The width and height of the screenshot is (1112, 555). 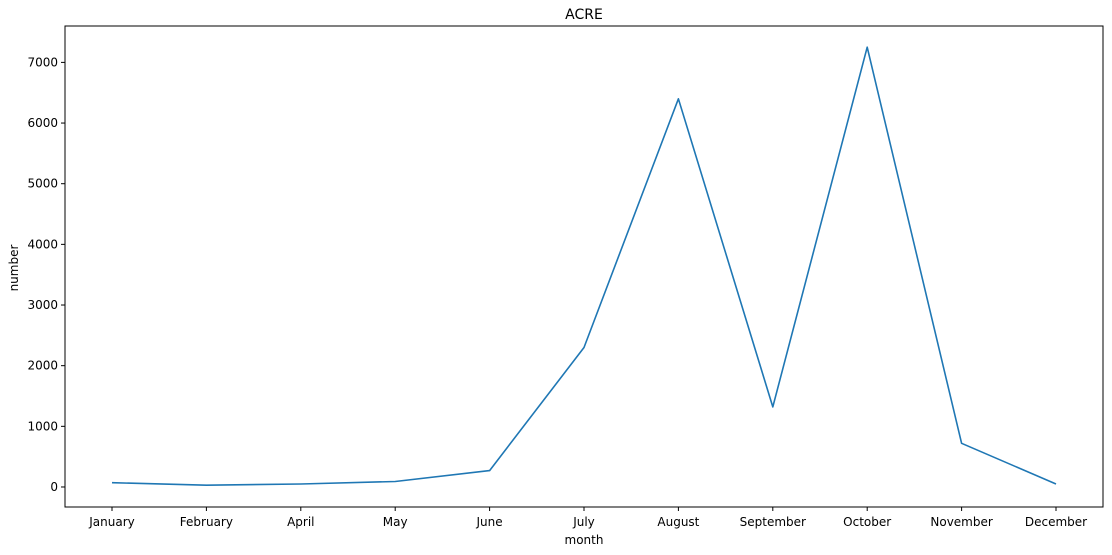 I want to click on x-tick-label: October, so click(x=867, y=522).